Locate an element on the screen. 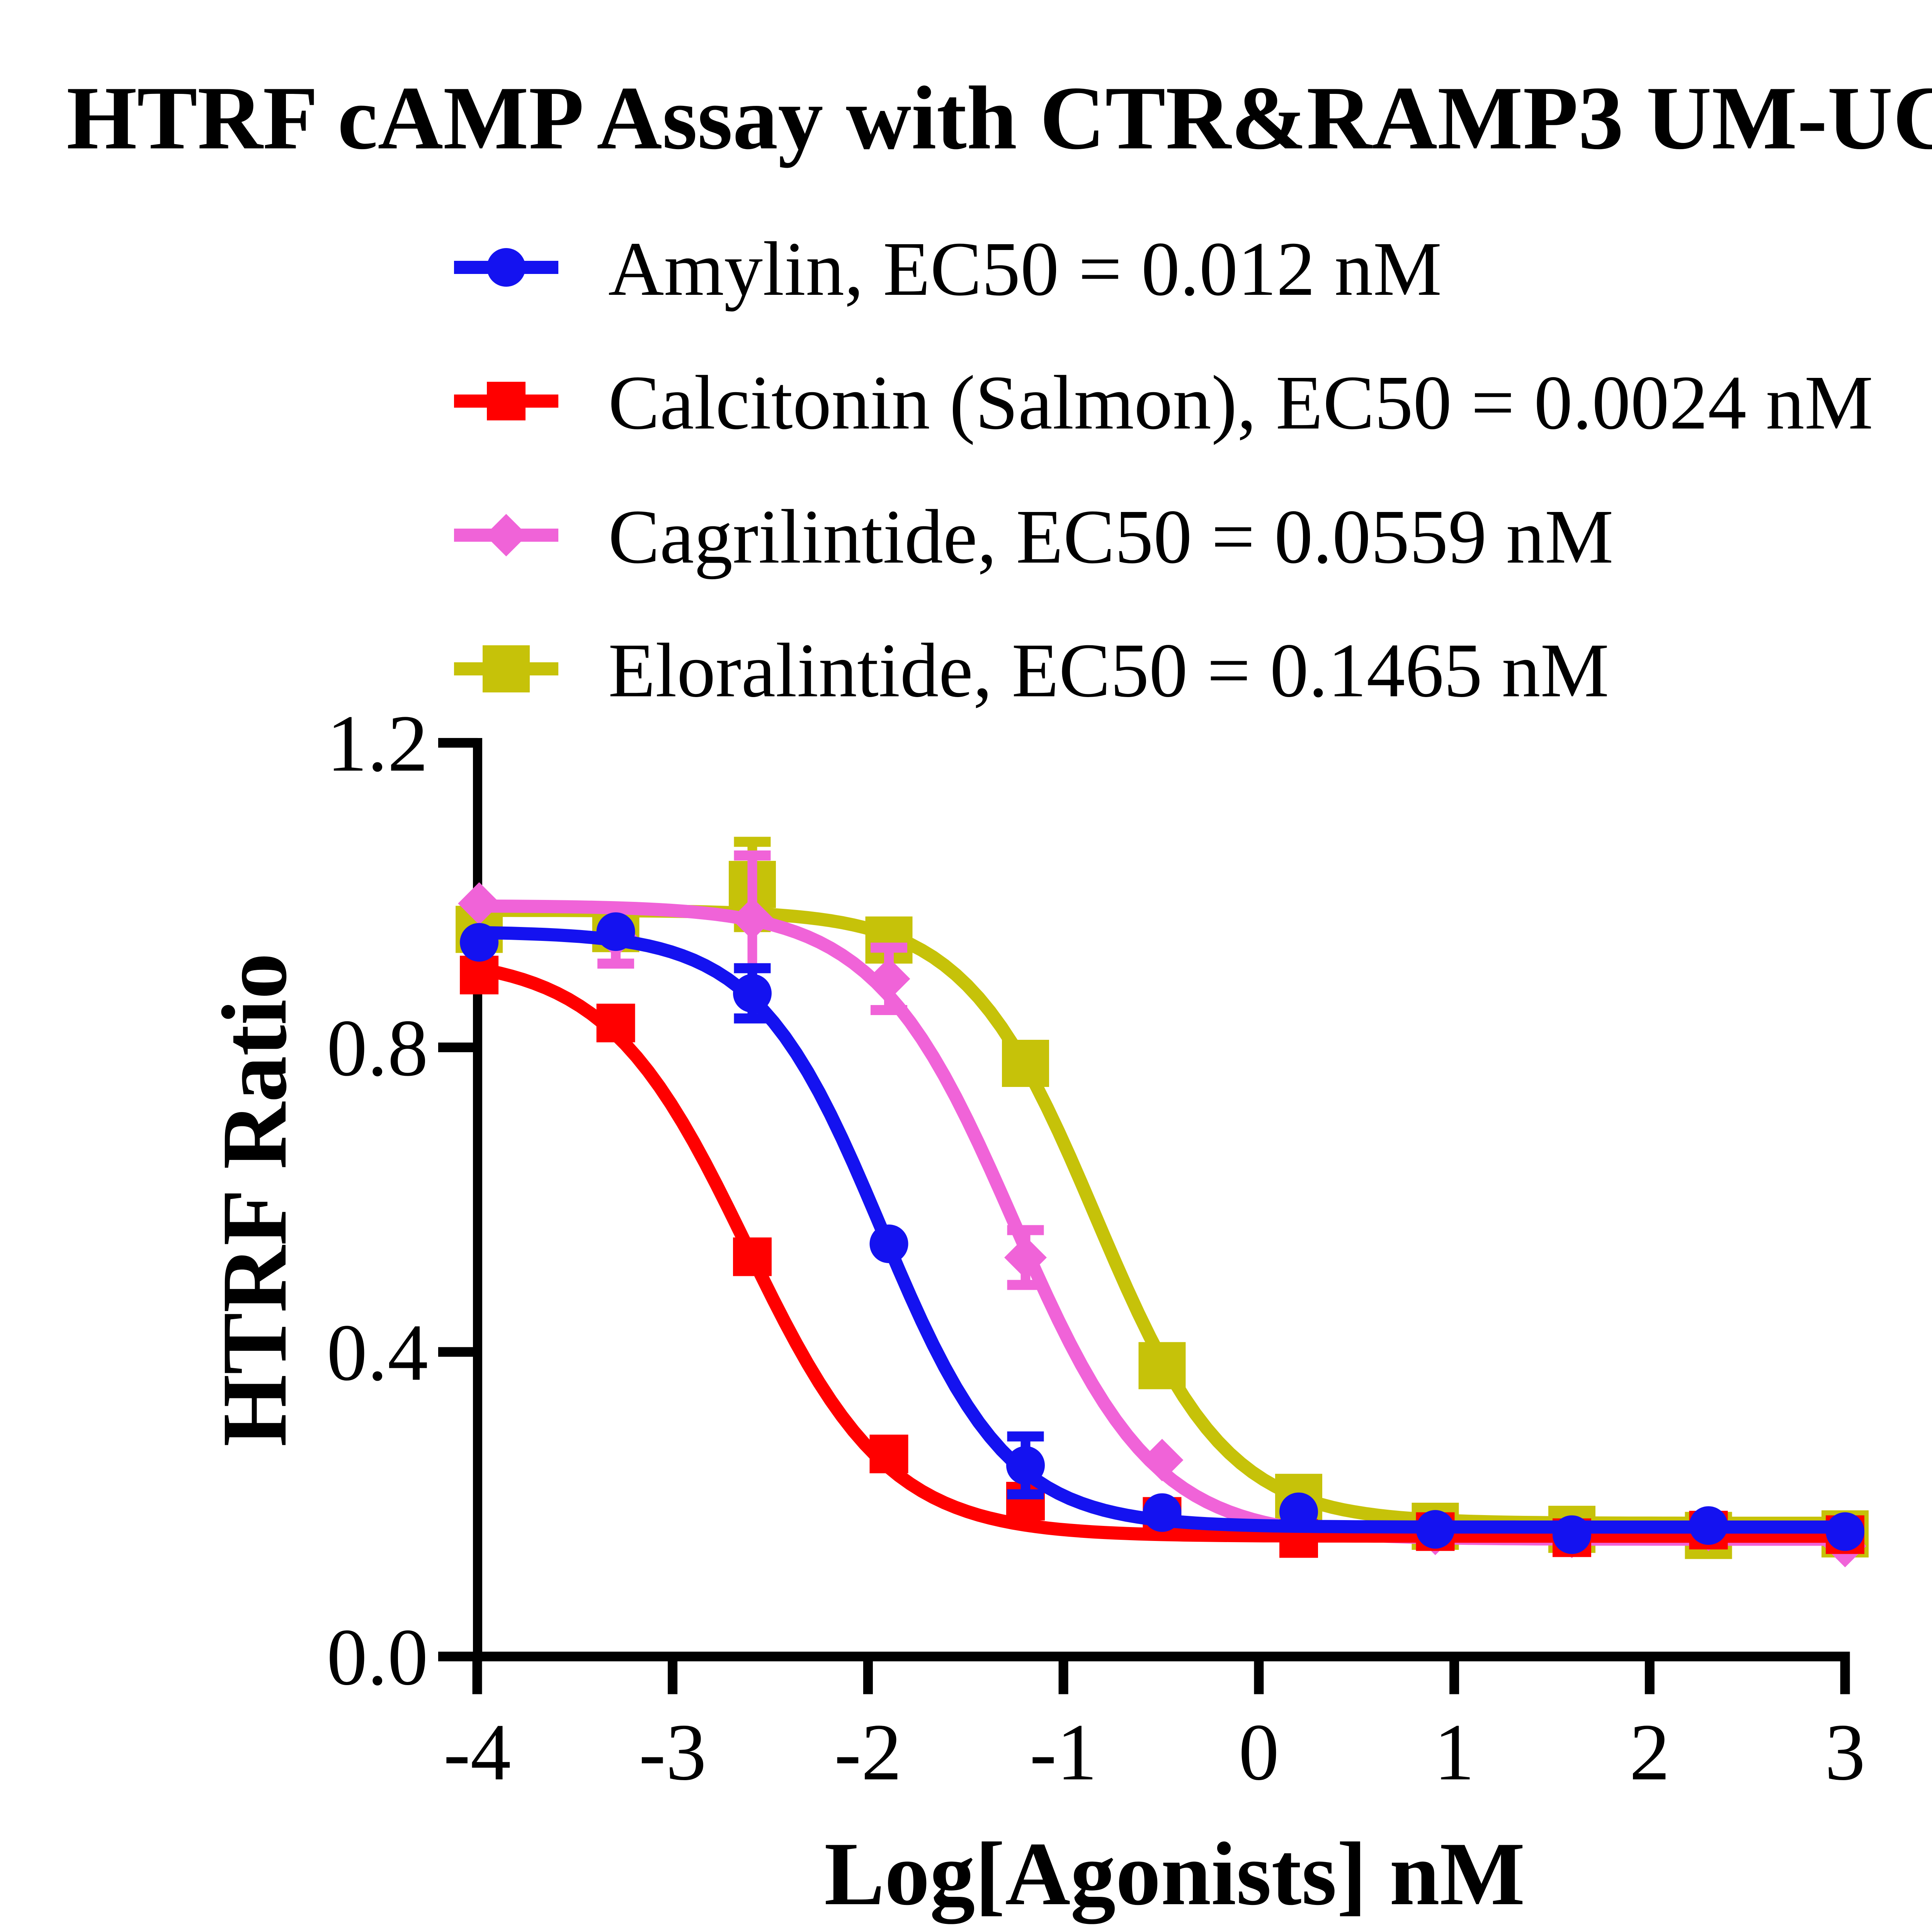  svg-text: Eloralintide, EC50 = 0.1465 nM is located at coordinates (1108, 670).